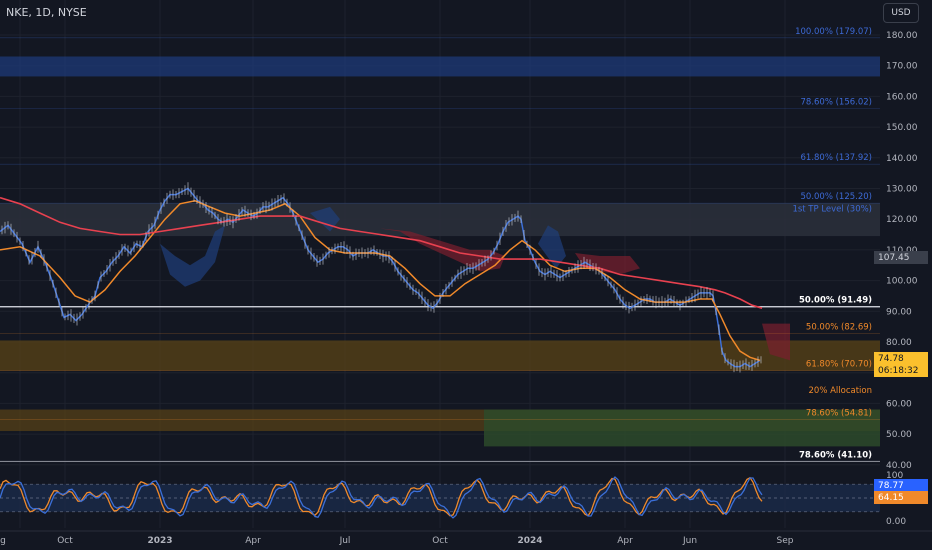 This screenshot has height=550, width=932. I want to click on x-tick-label: 2023, so click(159, 541).